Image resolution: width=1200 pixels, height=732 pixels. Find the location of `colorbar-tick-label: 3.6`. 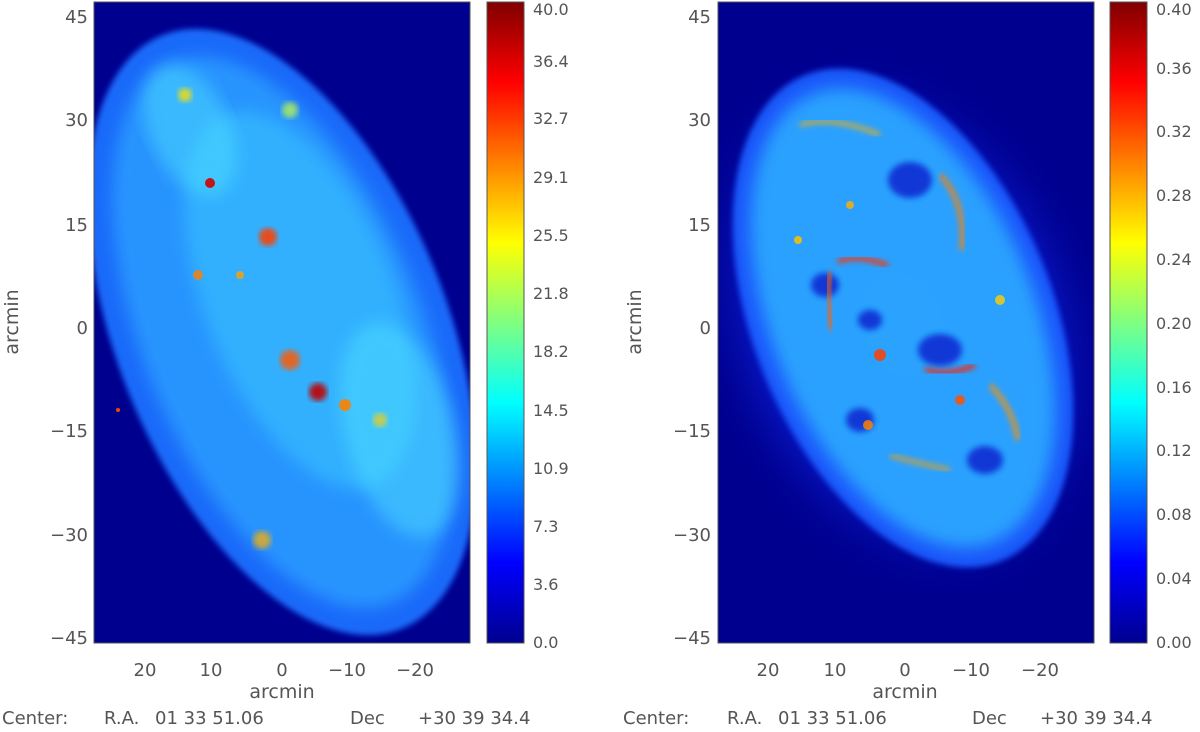

colorbar-tick-label: 3.6 is located at coordinates (545, 584).